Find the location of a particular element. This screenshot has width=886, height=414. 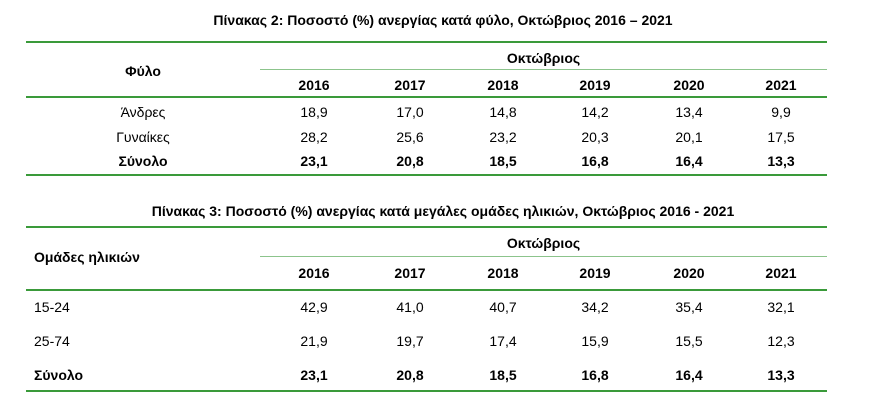

table3-row-label: 25-74 is located at coordinates (52, 341).